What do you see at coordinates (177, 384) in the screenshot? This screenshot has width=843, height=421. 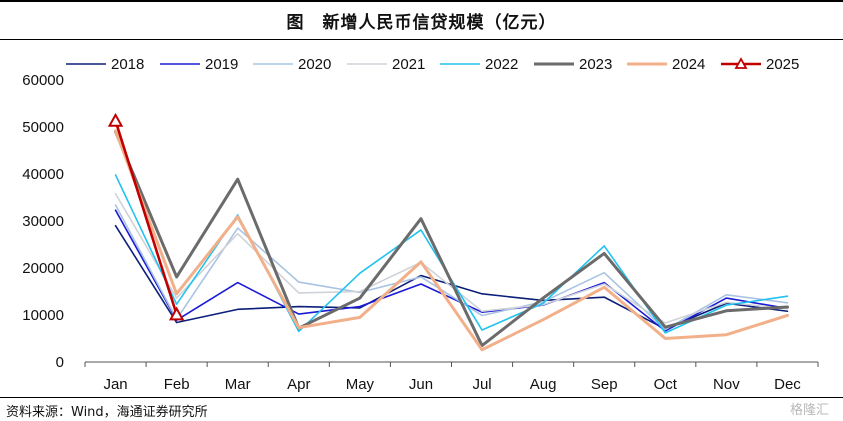 I see `x-tick-label: Feb` at bounding box center [177, 384].